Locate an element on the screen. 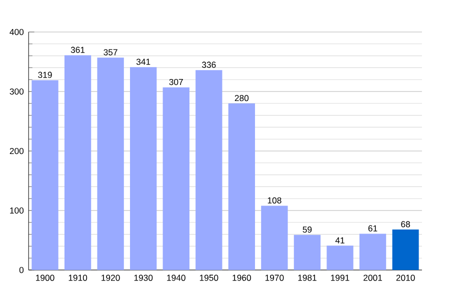 The image size is (464, 300). data-label: 108 is located at coordinates (275, 200).